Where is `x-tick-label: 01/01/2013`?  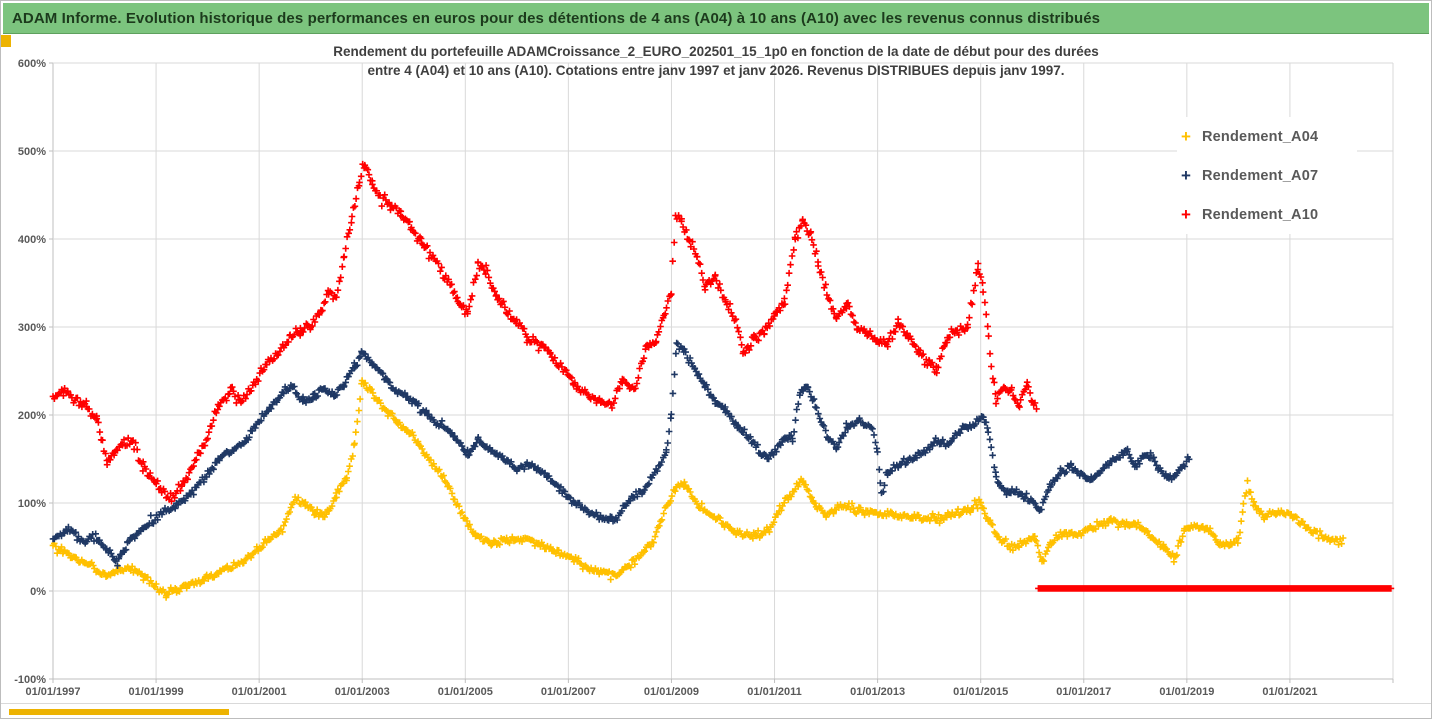 x-tick-label: 01/01/2013 is located at coordinates (877, 692).